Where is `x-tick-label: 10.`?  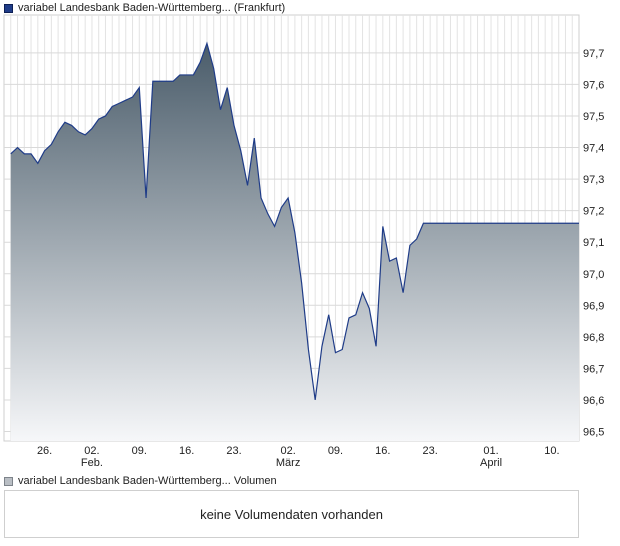 x-tick-label: 10. is located at coordinates (551, 451).